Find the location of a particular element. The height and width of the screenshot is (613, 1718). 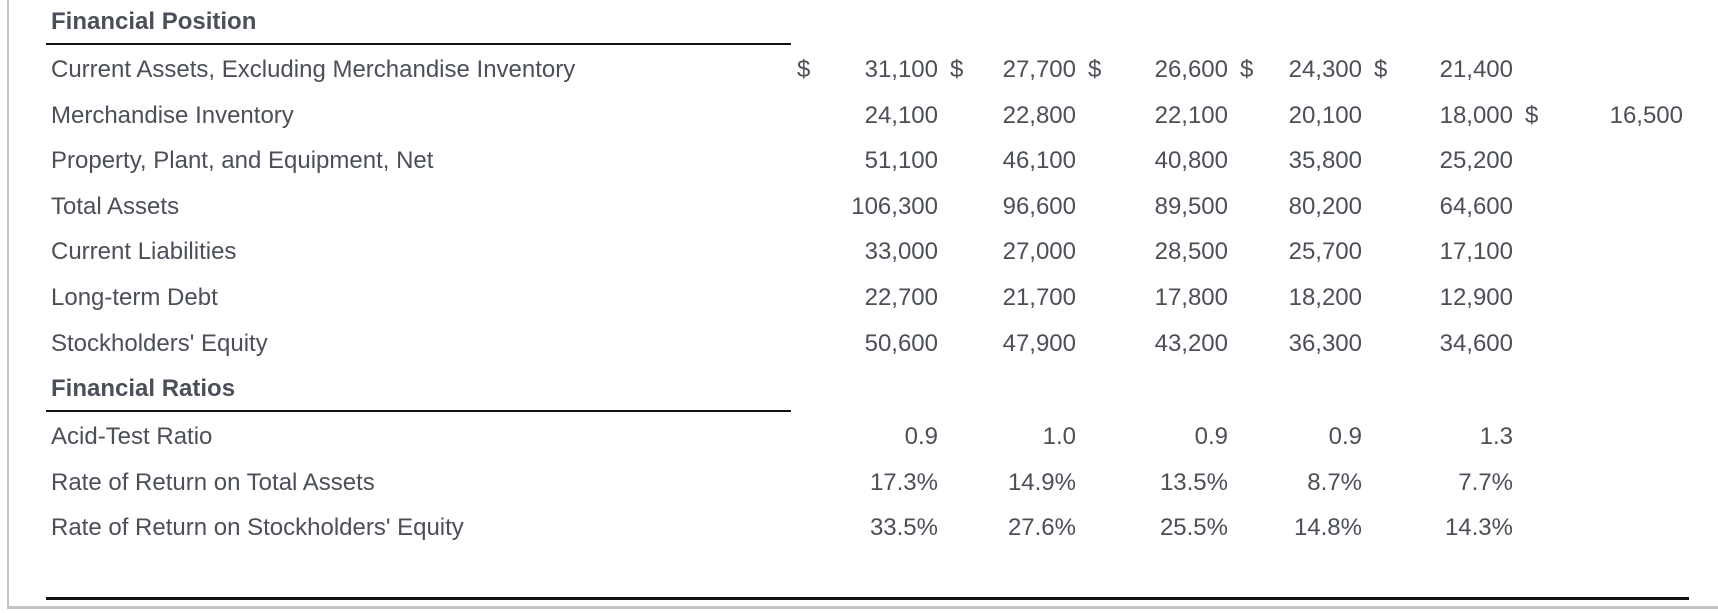

value-cell: 18,200 is located at coordinates (1325, 297).